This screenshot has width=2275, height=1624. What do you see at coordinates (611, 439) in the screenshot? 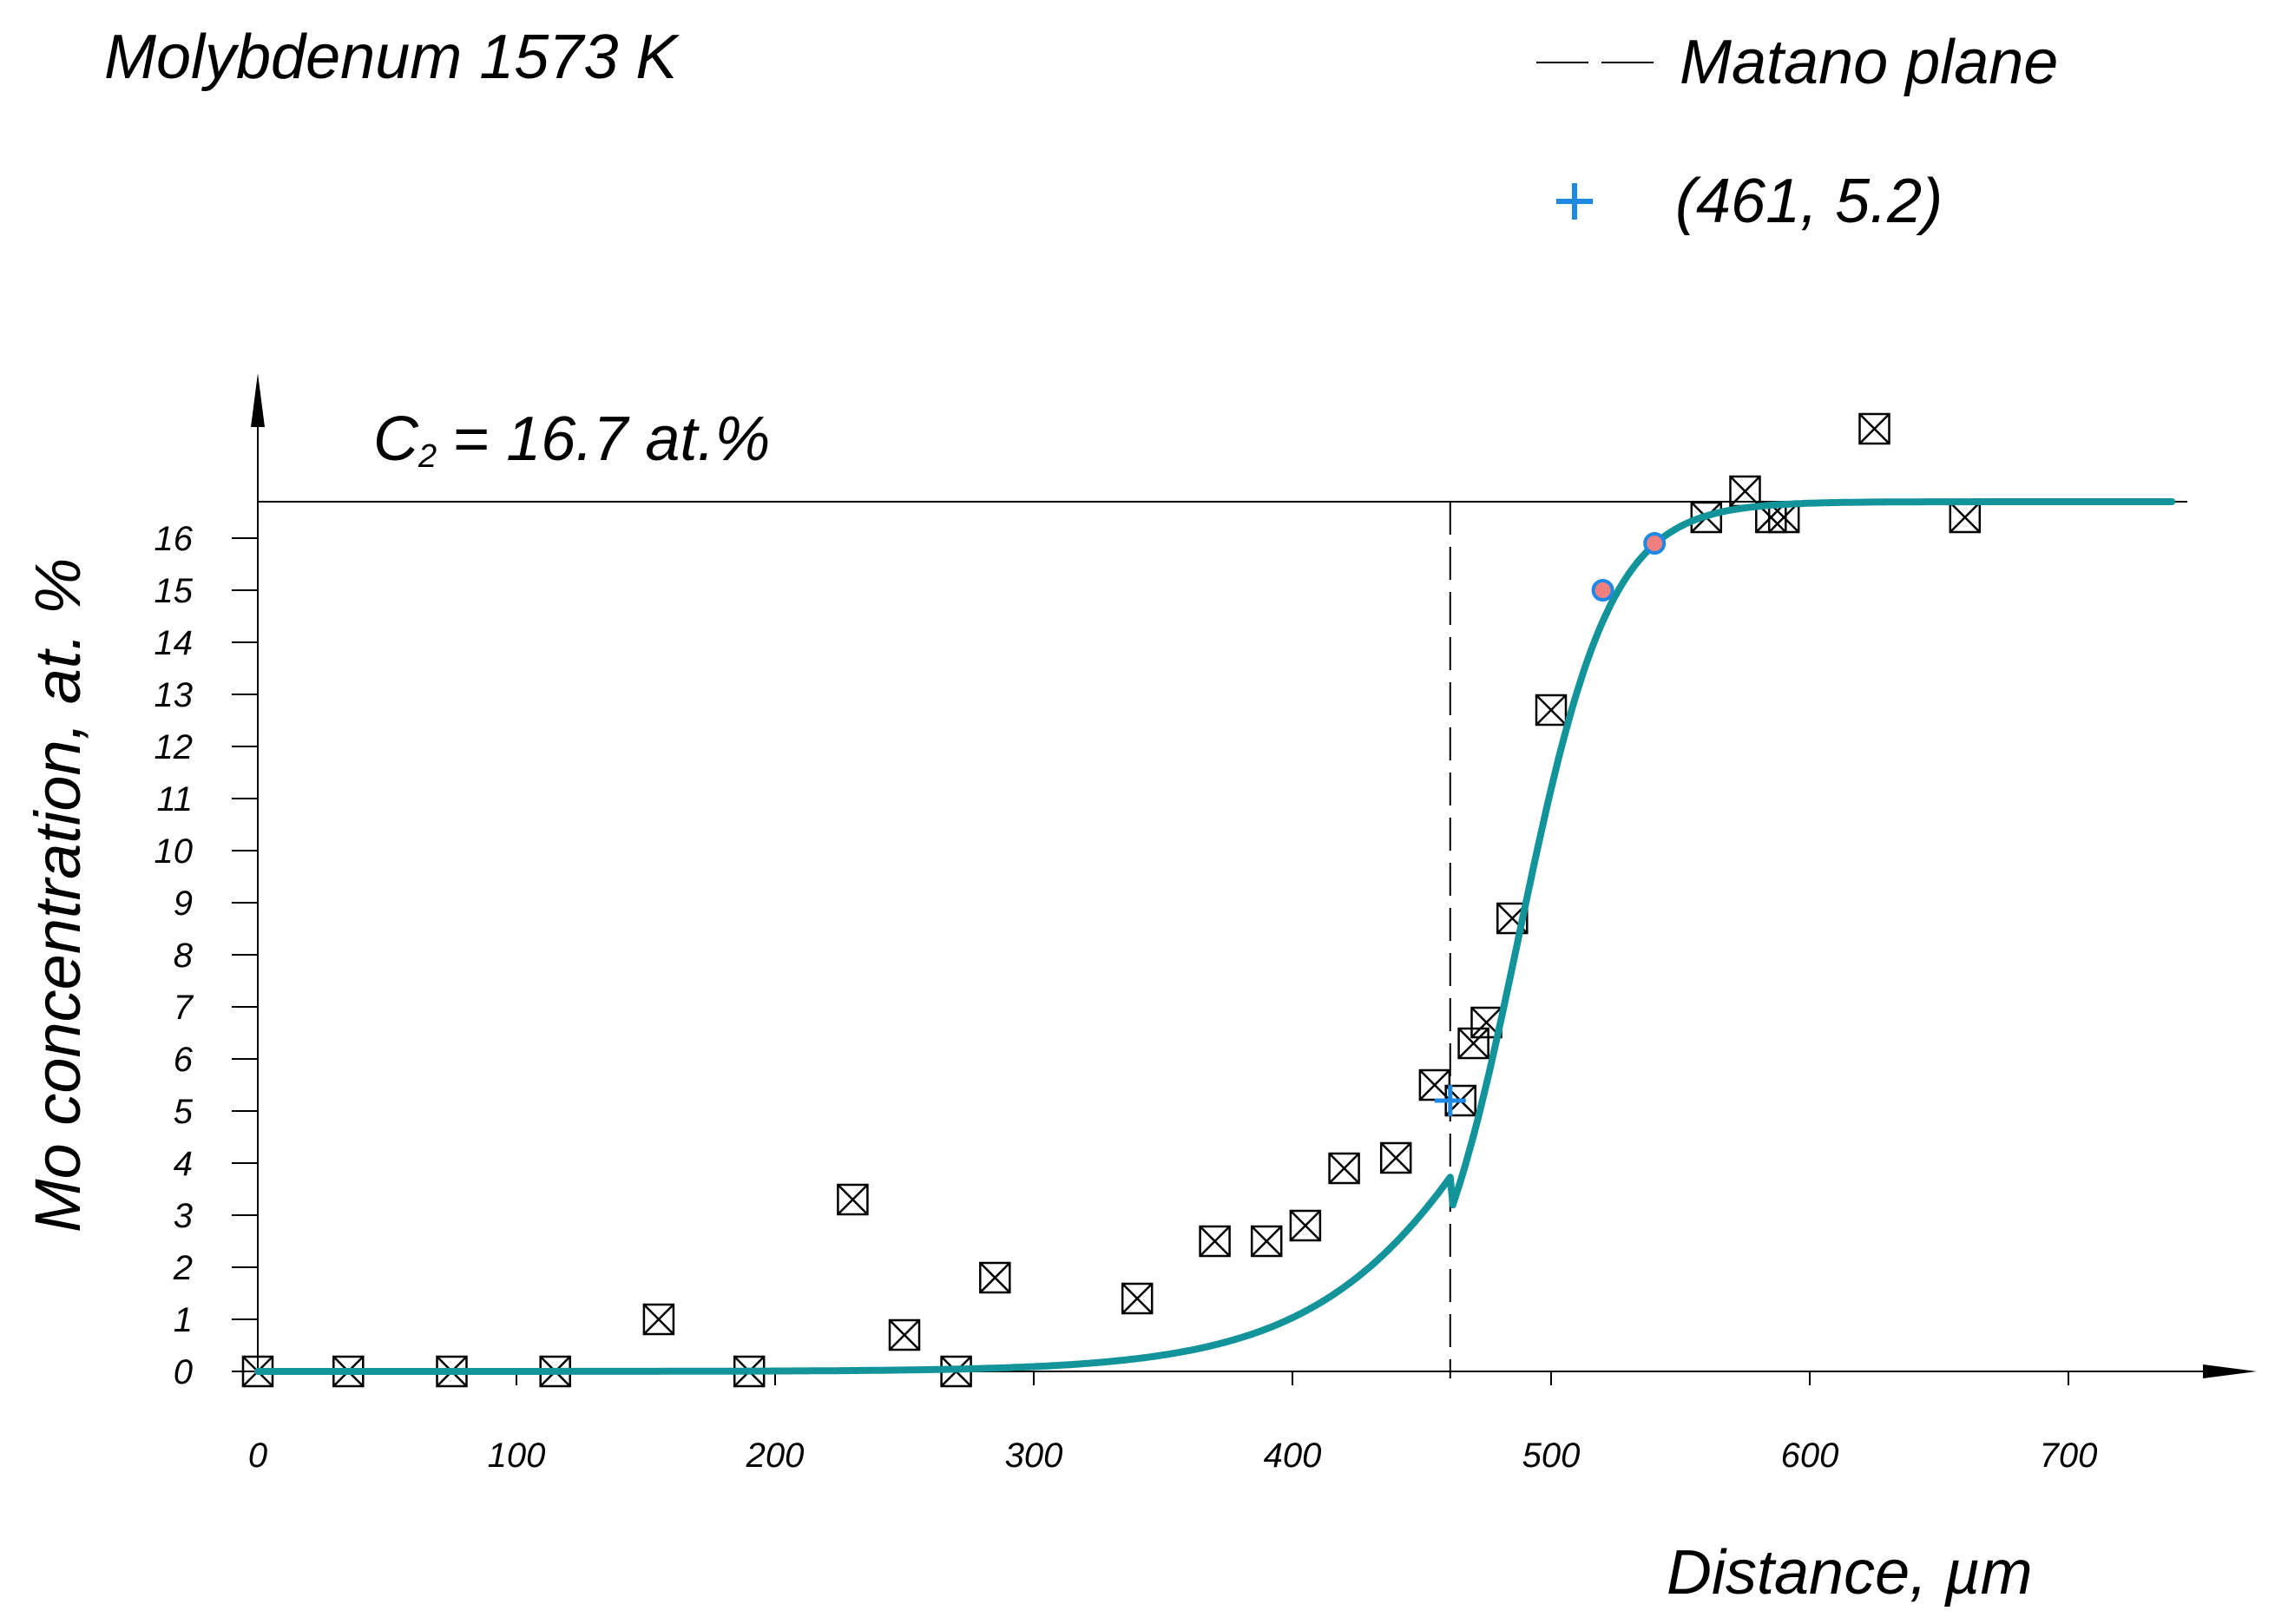
I see `c2-rest: = 16.7 at.%` at bounding box center [611, 439].